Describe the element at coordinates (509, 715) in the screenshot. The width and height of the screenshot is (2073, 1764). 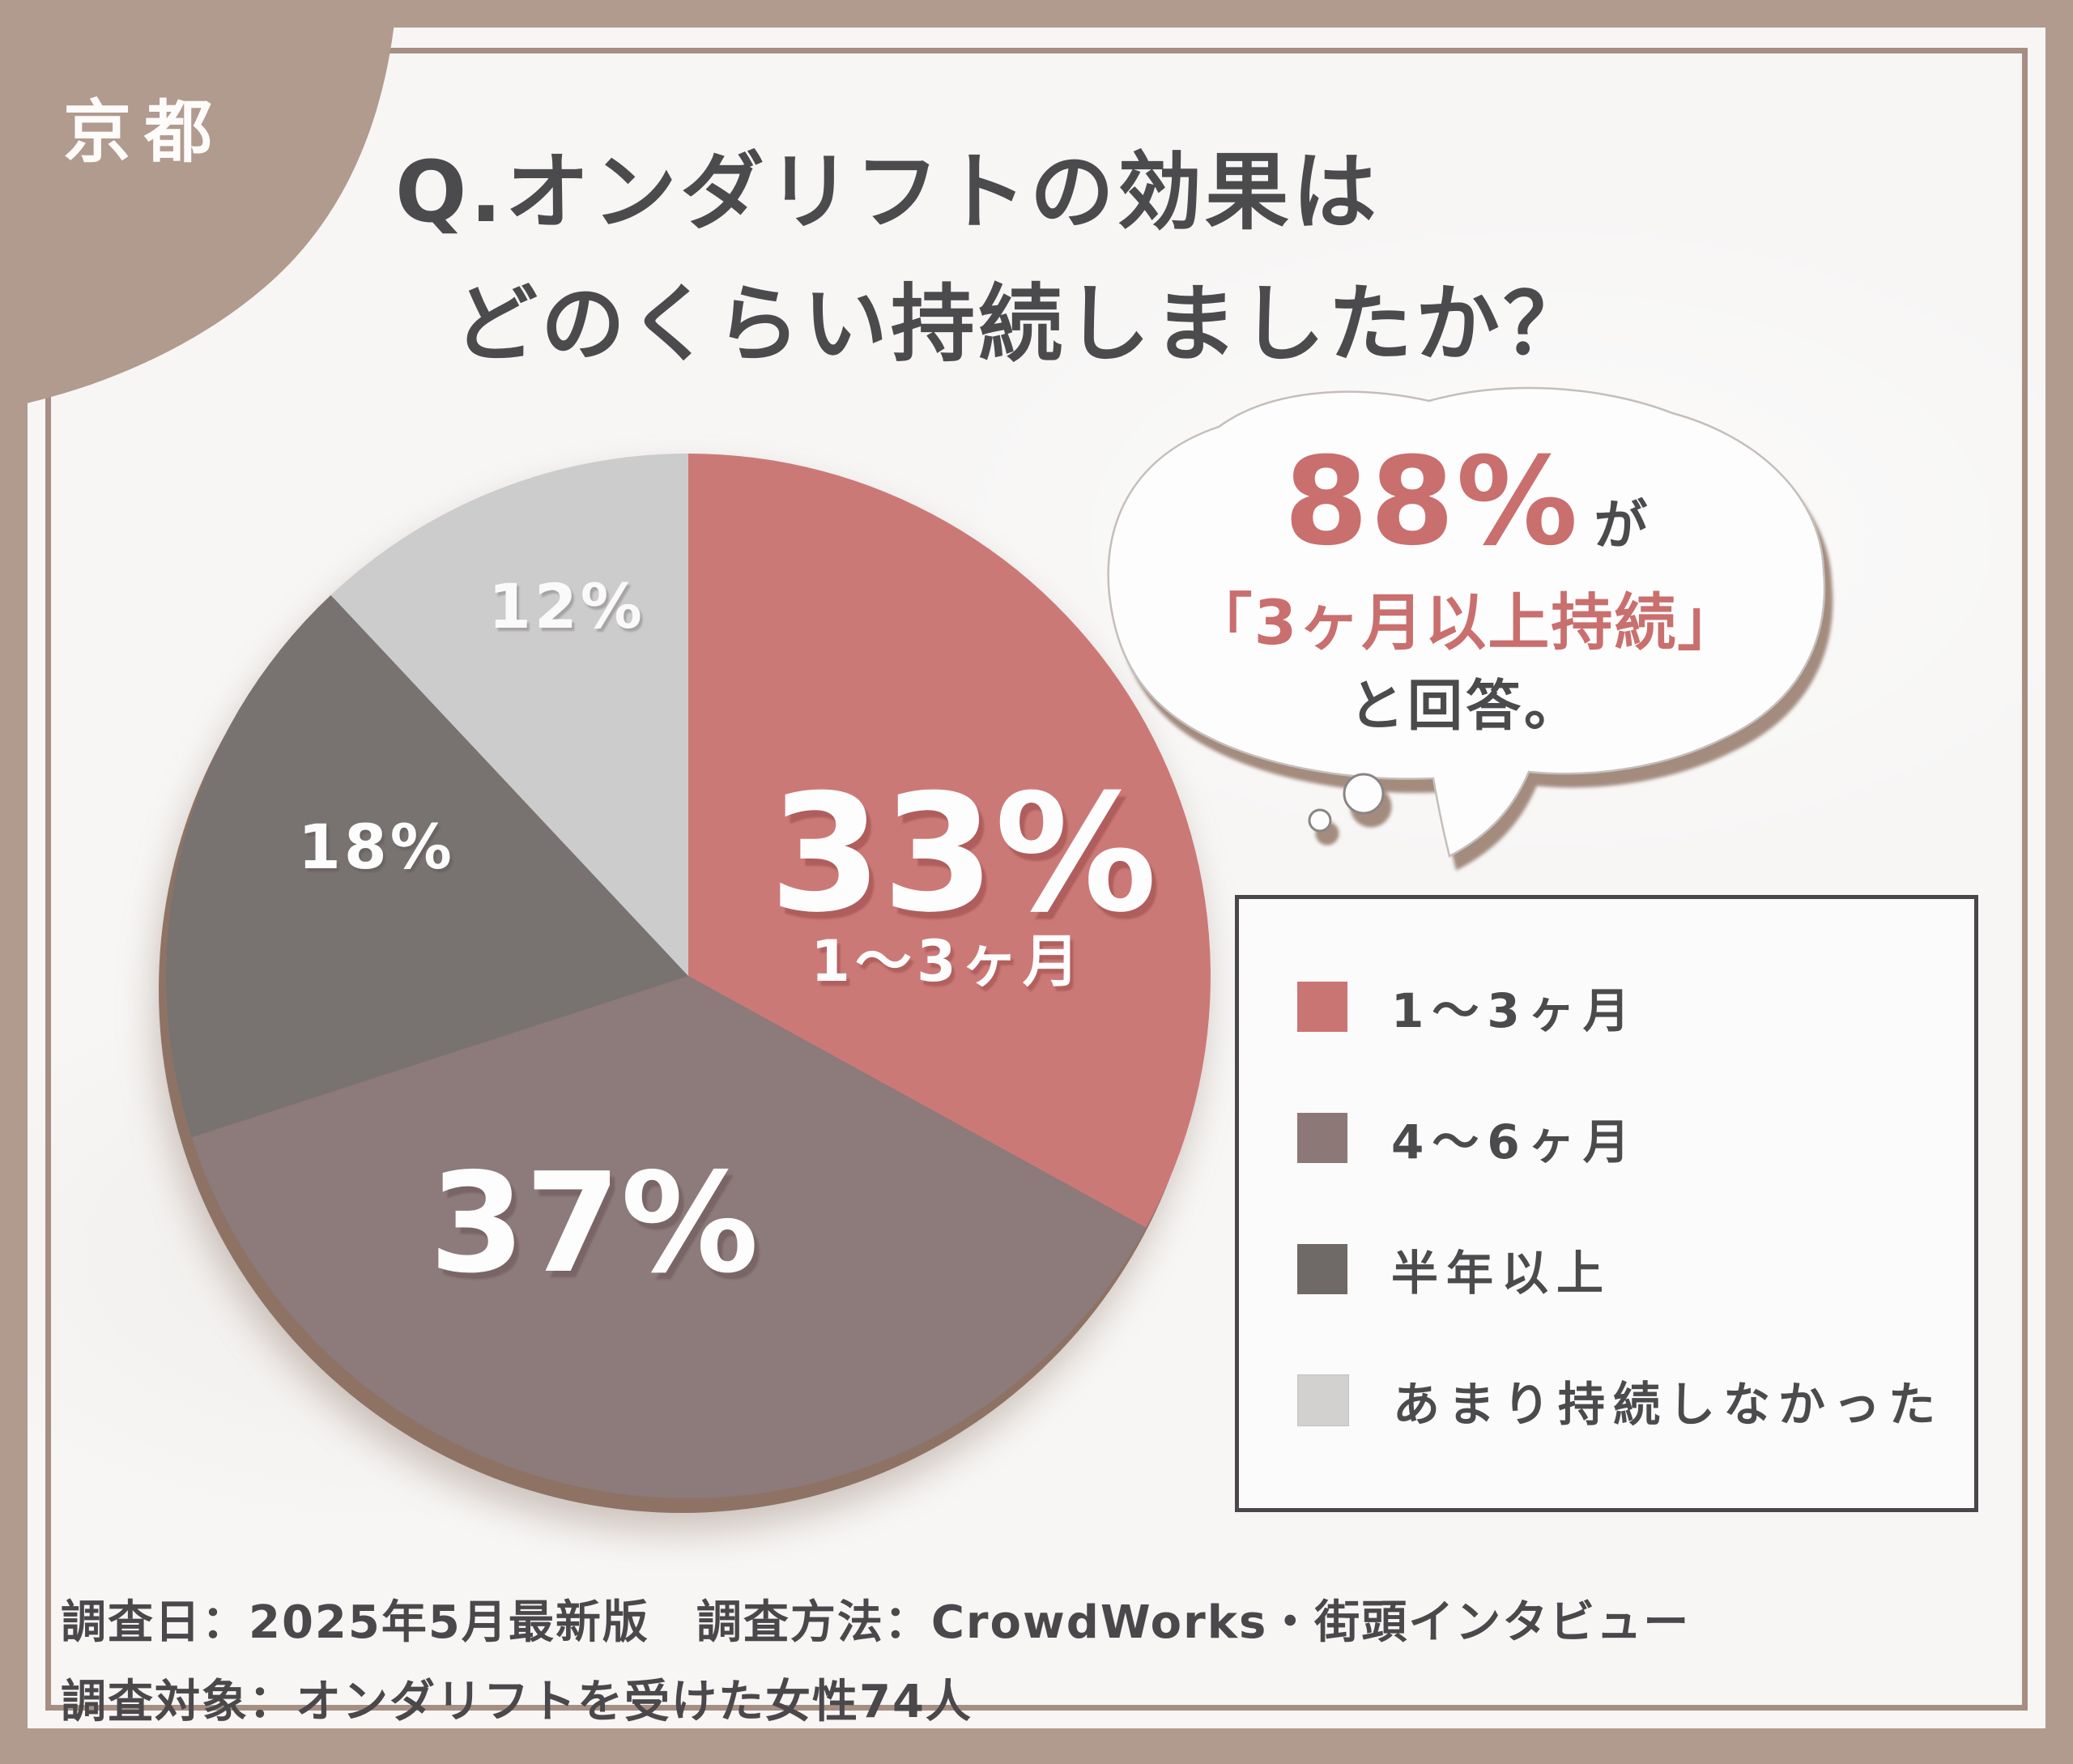
I see `pie-slice-not-lasting` at that location.